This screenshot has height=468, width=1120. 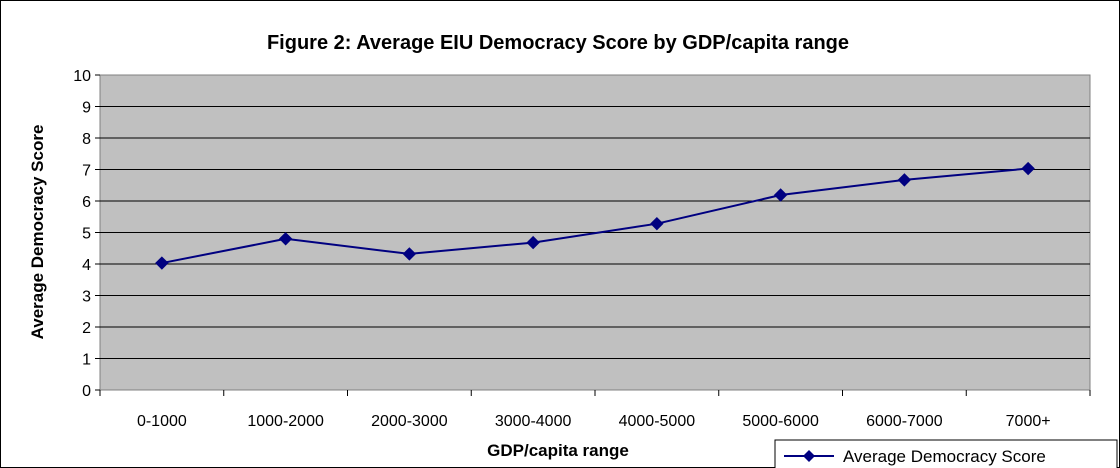 What do you see at coordinates (86, 391) in the screenshot?
I see `y-tick-label: 0` at bounding box center [86, 391].